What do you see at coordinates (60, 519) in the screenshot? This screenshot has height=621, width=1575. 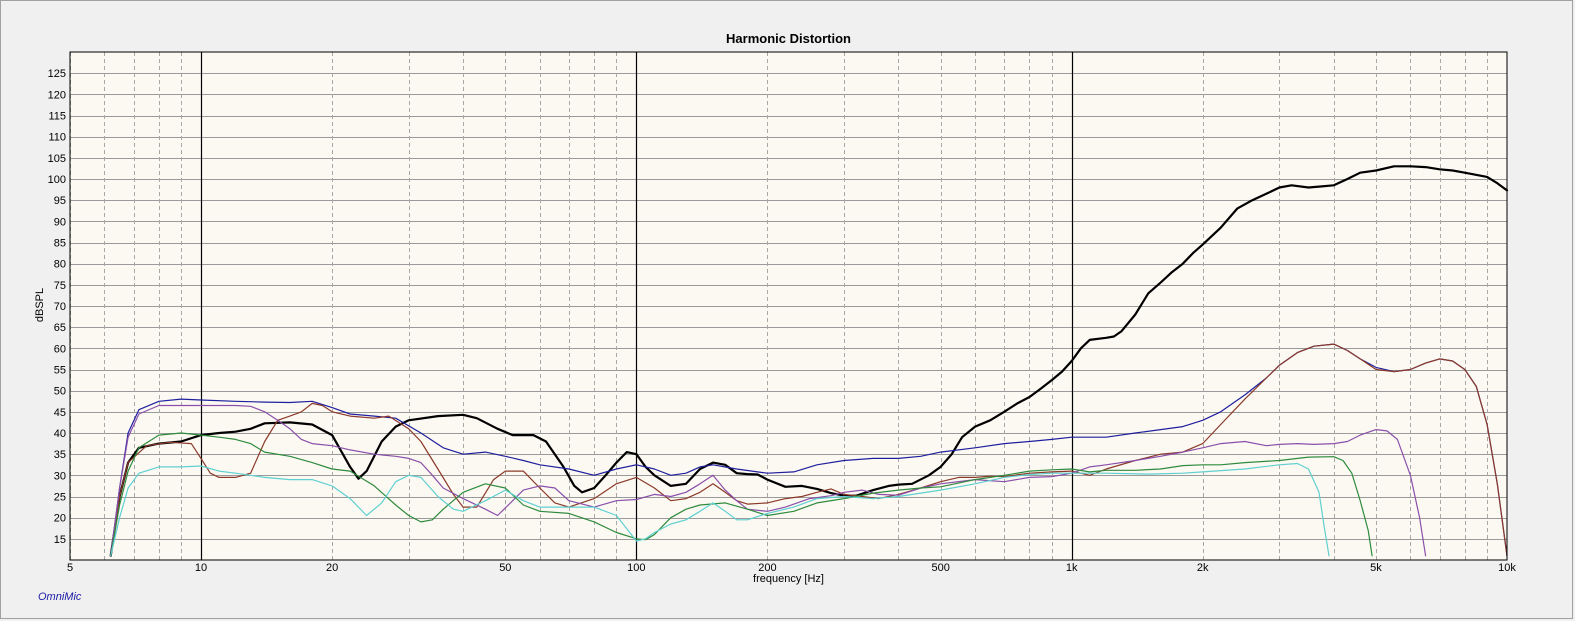 I see `y-tick-label: 20` at bounding box center [60, 519].